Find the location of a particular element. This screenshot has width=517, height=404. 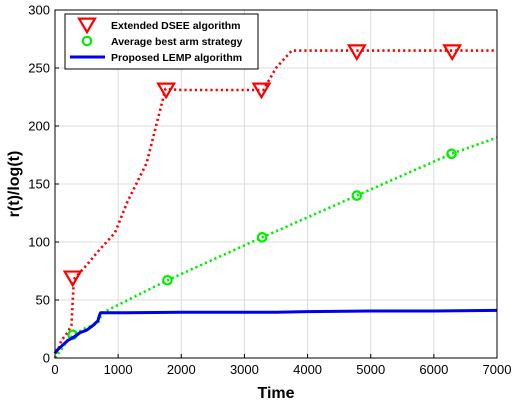

y-axis-title: r(t)/log(t) is located at coordinates (14, 184).